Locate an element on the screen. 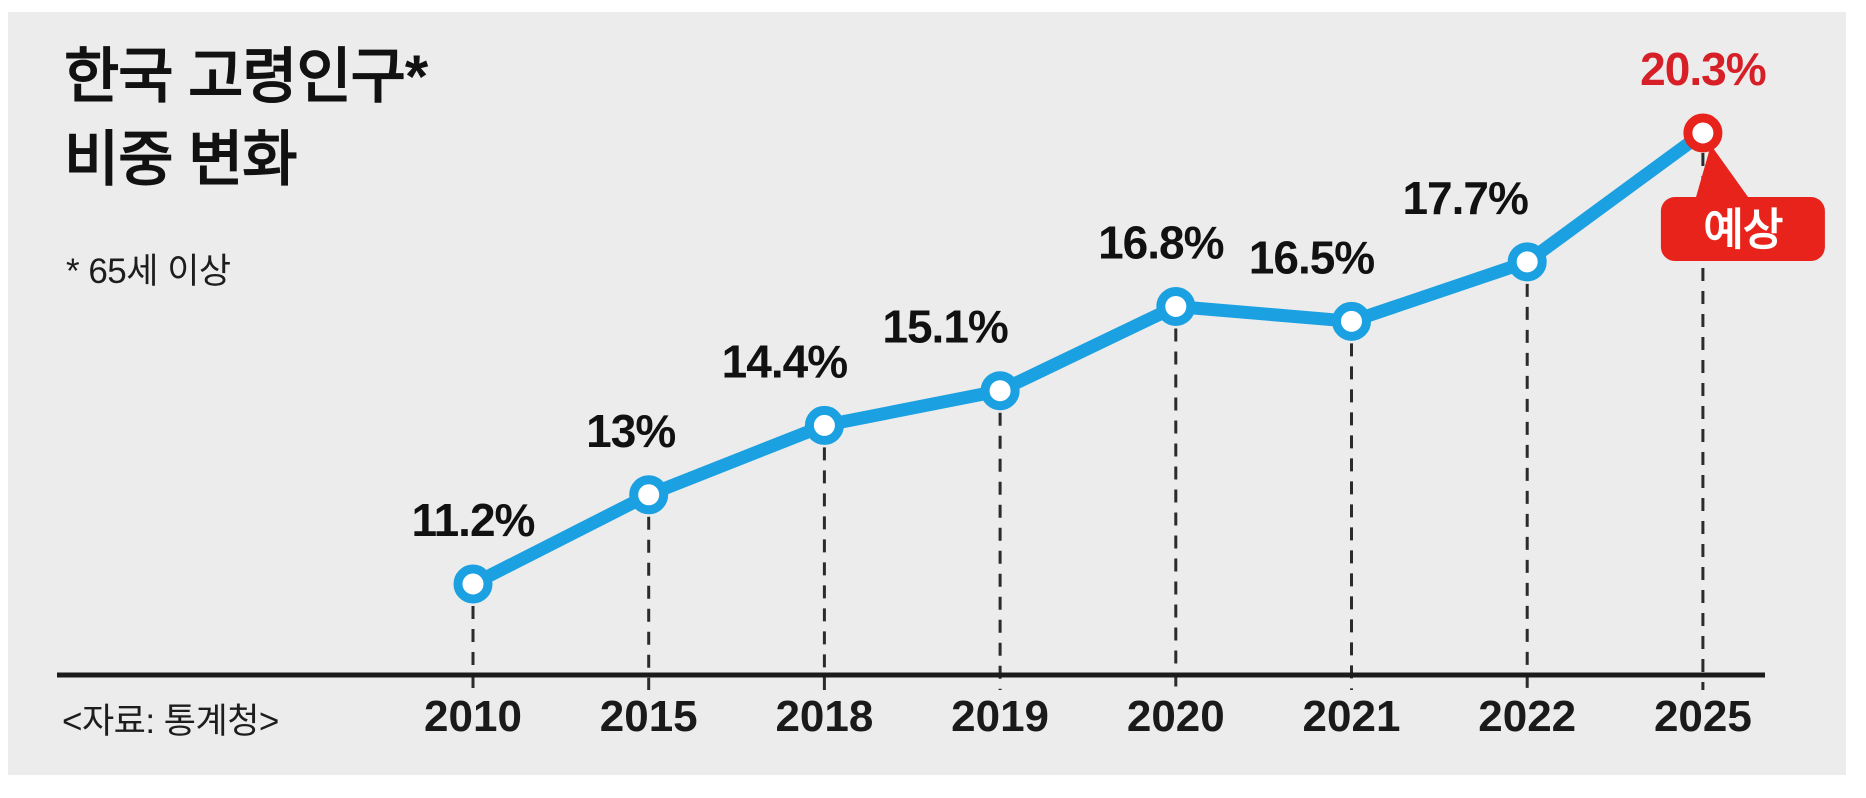 The width and height of the screenshot is (1866, 798). value-label: 11.2% is located at coordinates (473, 520).